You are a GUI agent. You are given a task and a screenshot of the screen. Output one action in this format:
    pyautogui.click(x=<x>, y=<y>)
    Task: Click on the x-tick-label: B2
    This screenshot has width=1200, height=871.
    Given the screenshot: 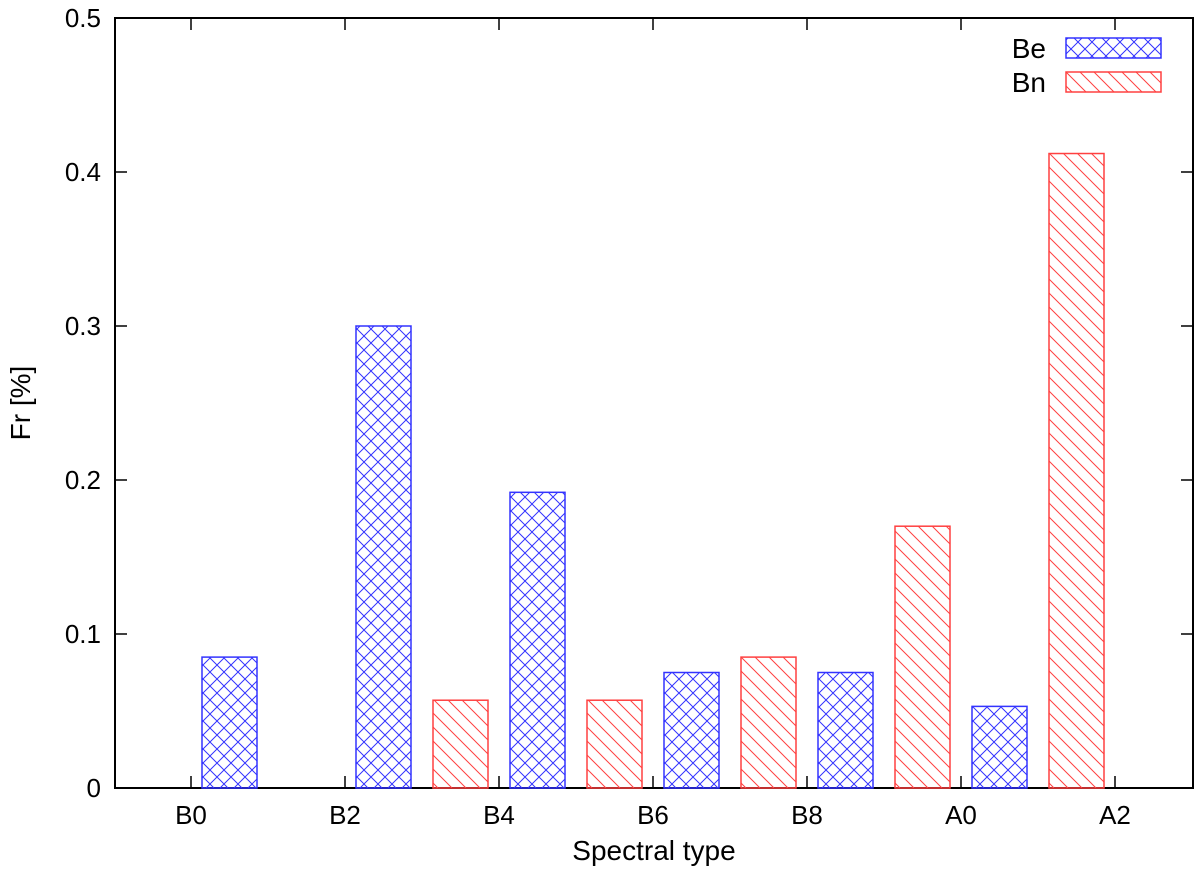 What is the action you would take?
    pyautogui.click(x=345, y=815)
    